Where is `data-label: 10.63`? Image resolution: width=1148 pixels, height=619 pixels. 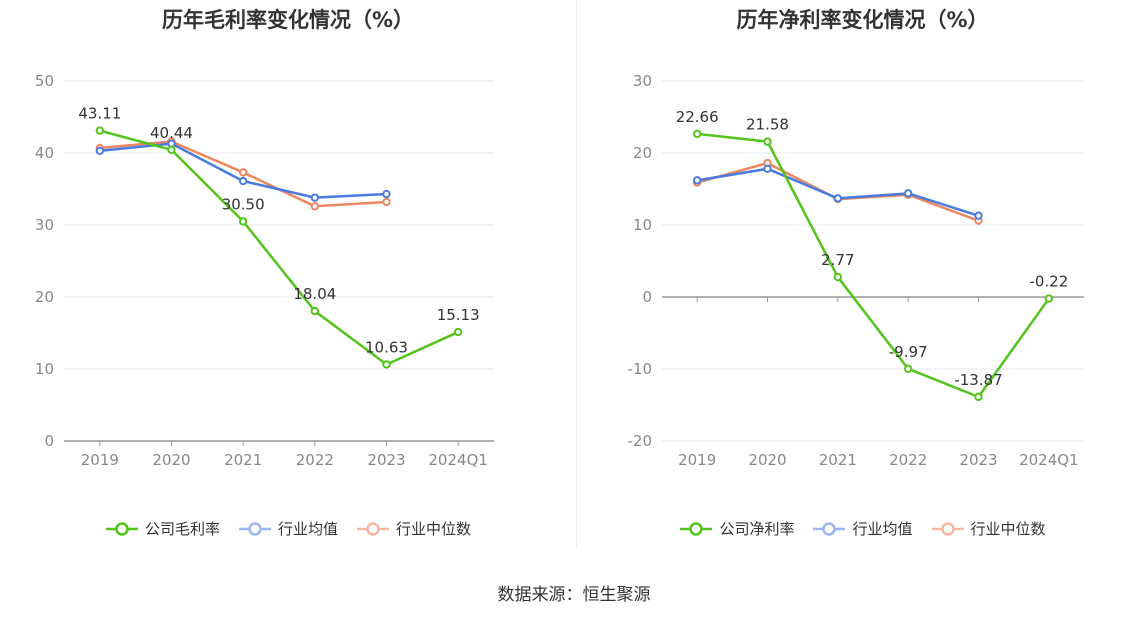 data-label: 10.63 is located at coordinates (386, 347).